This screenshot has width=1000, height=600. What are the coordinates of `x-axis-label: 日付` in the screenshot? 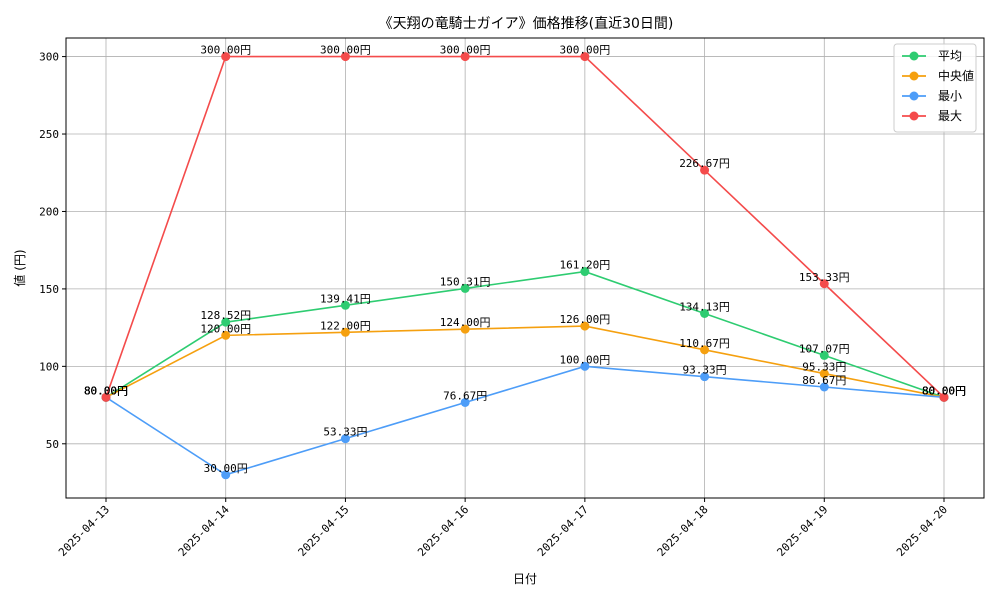 It's located at (525, 579).